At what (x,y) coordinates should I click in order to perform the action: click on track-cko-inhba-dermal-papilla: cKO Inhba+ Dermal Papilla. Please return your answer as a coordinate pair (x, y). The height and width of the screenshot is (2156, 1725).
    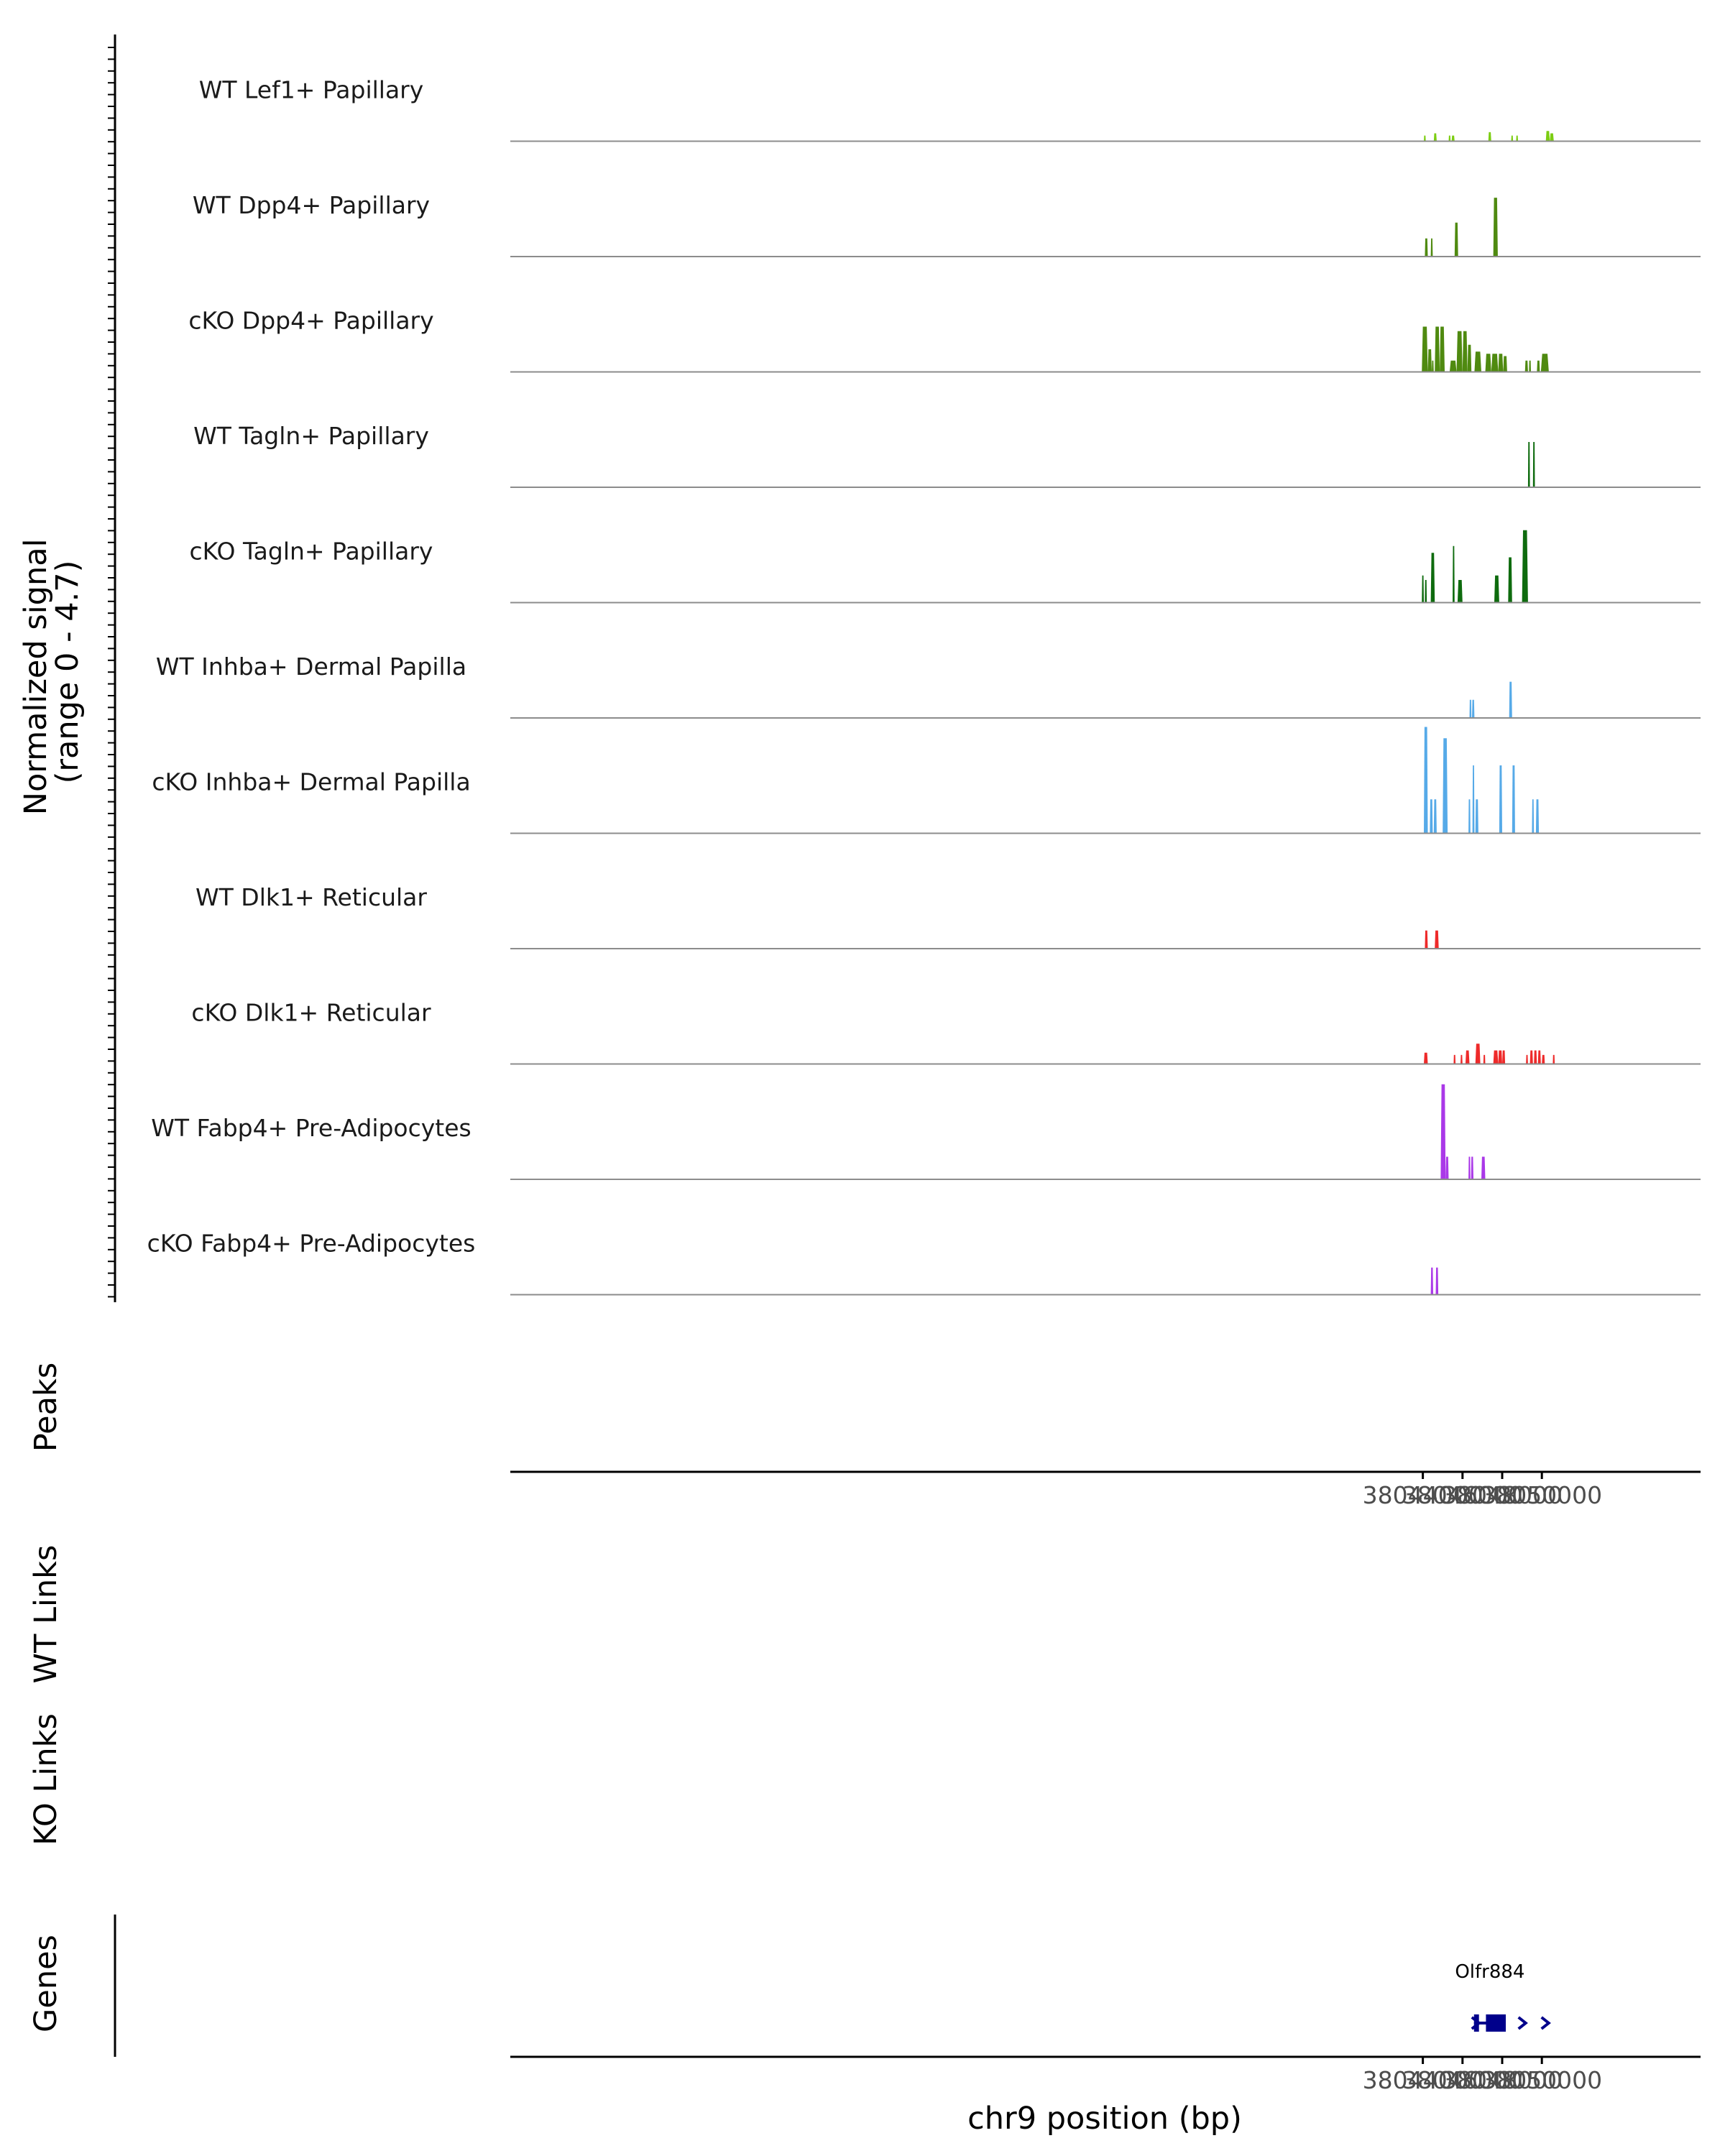
    Looking at the image, I should click on (926, 781).